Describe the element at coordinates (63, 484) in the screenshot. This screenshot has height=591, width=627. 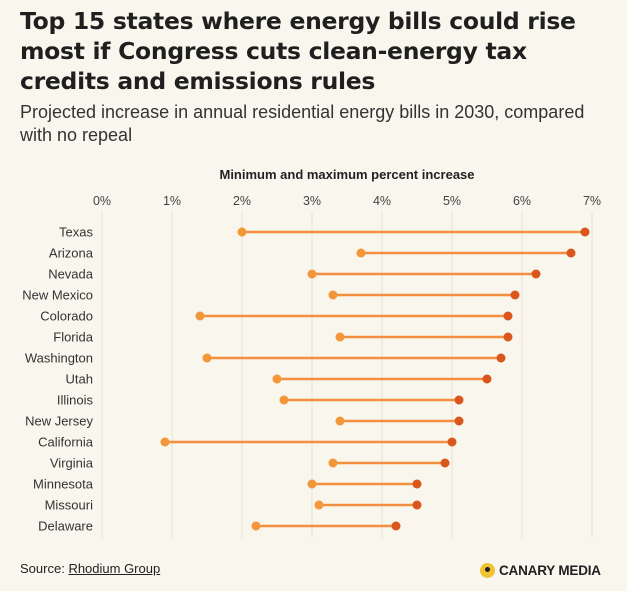
I see `y-category-label: Minnesota` at that location.